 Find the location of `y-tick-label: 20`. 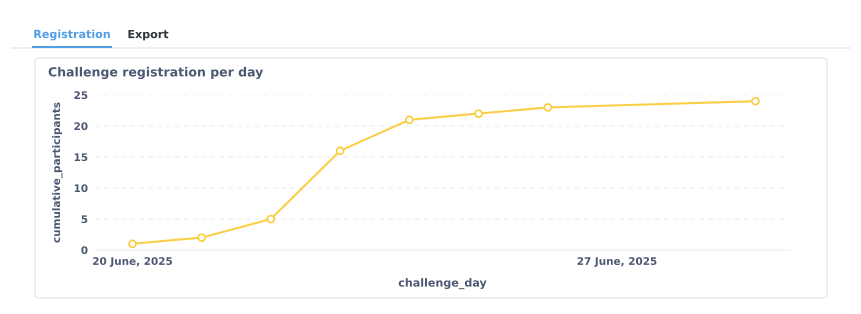

y-tick-label: 20 is located at coordinates (81, 126).